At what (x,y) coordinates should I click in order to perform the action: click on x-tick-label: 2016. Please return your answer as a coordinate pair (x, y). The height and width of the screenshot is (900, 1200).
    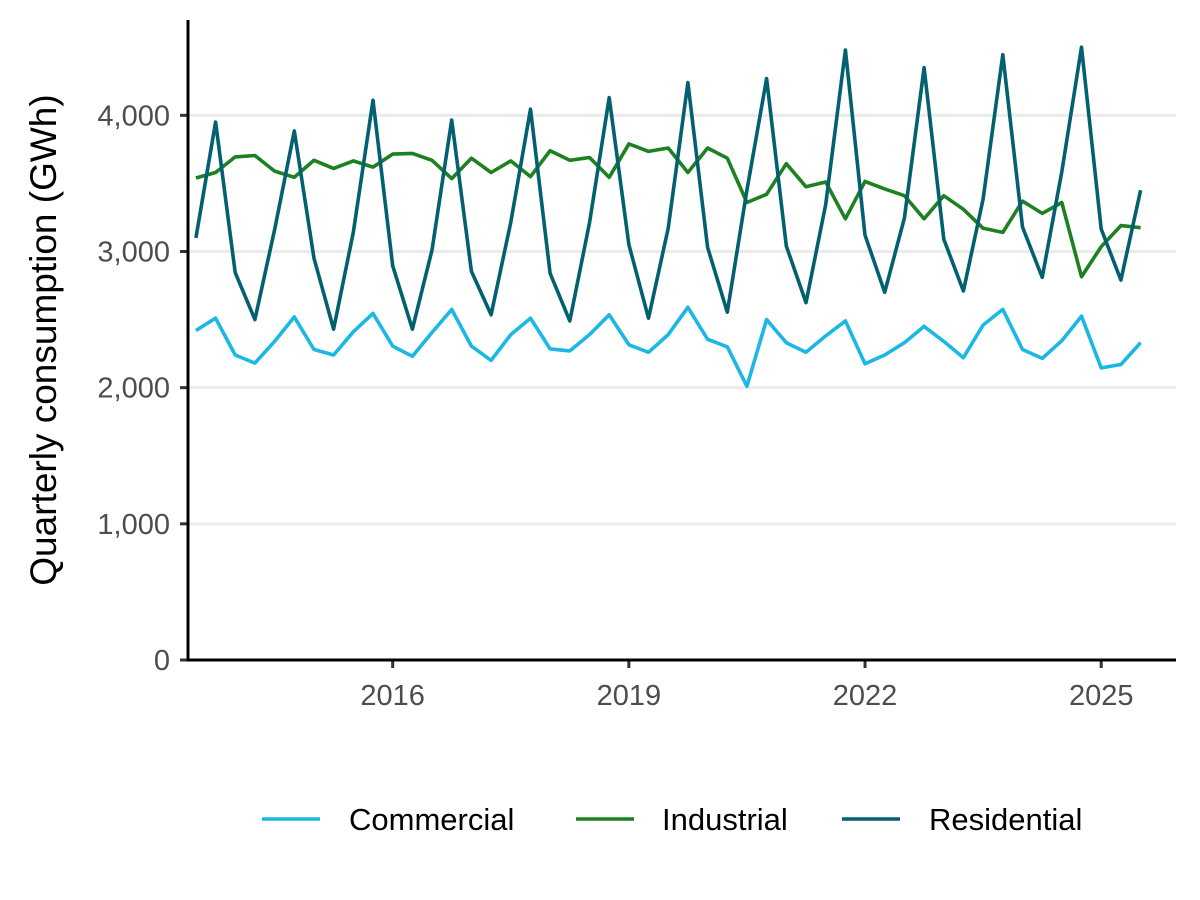
    Looking at the image, I should click on (392, 696).